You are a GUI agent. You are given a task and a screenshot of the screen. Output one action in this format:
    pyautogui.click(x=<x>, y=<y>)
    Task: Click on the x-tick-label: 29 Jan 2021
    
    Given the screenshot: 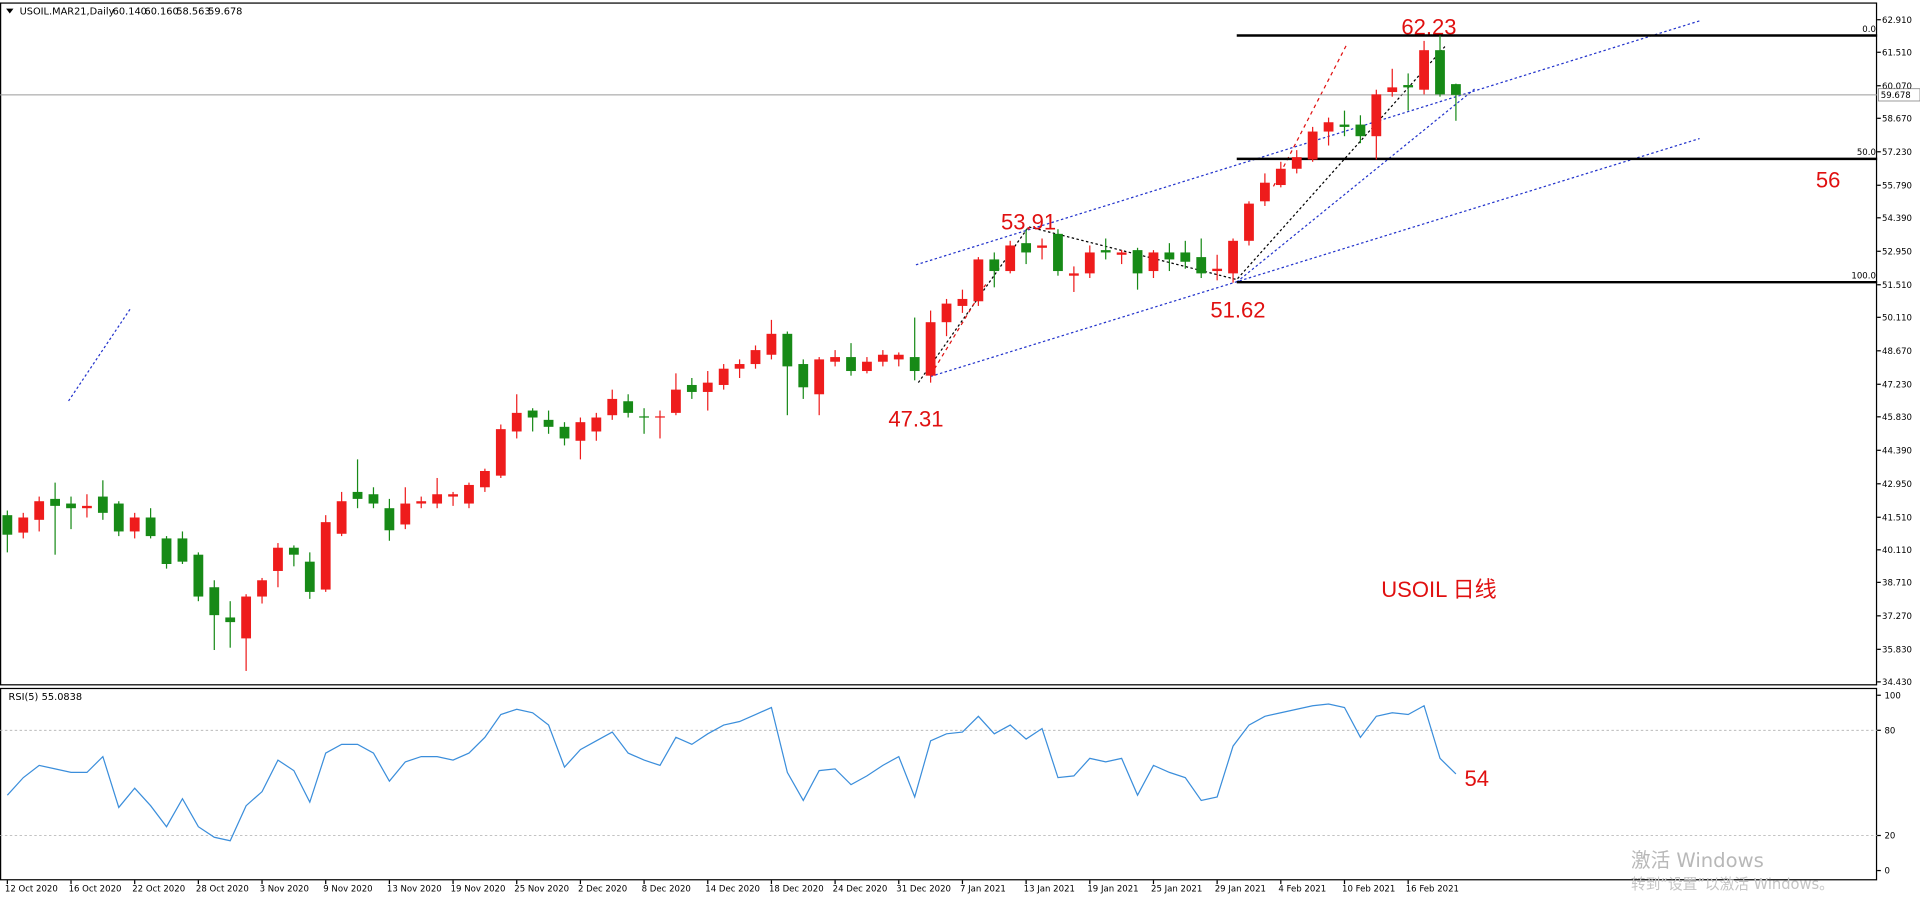 What is the action you would take?
    pyautogui.click(x=1240, y=889)
    